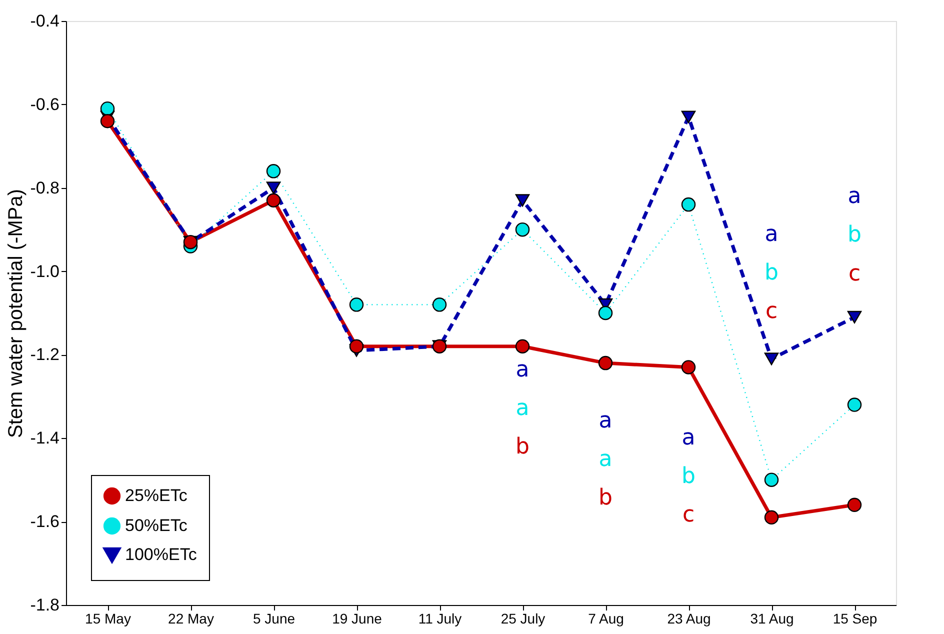 This screenshot has height=634, width=944. I want to click on legend-label: 50%ETc, so click(156, 525).